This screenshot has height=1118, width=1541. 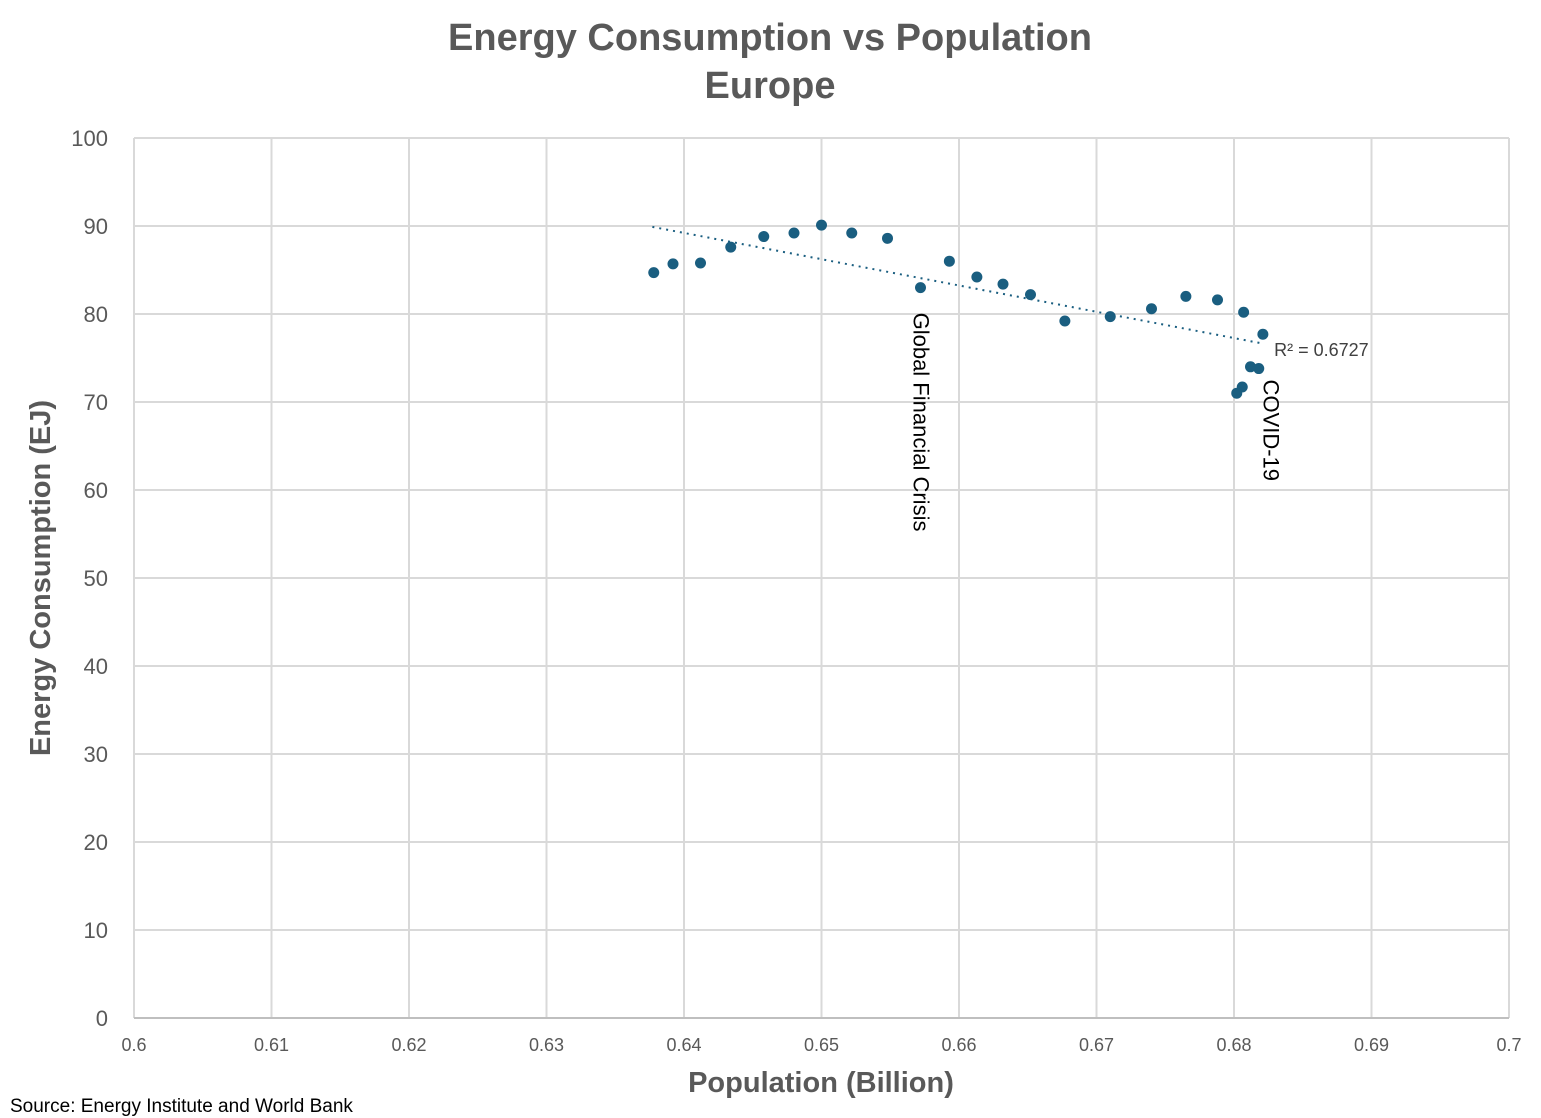 I want to click on x-tick-label: 0.65, so click(x=821, y=1045).